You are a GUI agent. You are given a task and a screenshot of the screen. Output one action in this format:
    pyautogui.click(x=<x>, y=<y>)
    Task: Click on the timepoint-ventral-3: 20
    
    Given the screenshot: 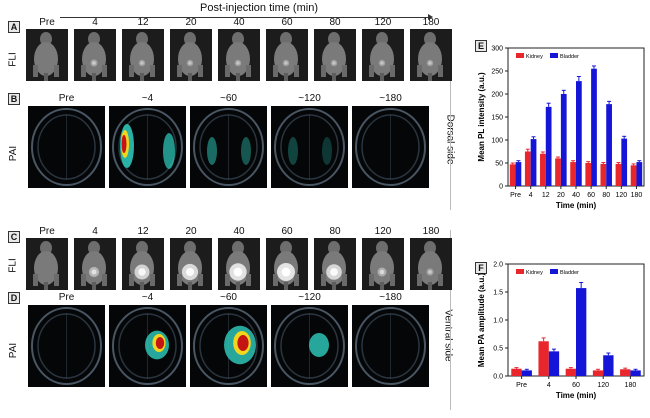 What is the action you would take?
    pyautogui.click(x=191, y=231)
    